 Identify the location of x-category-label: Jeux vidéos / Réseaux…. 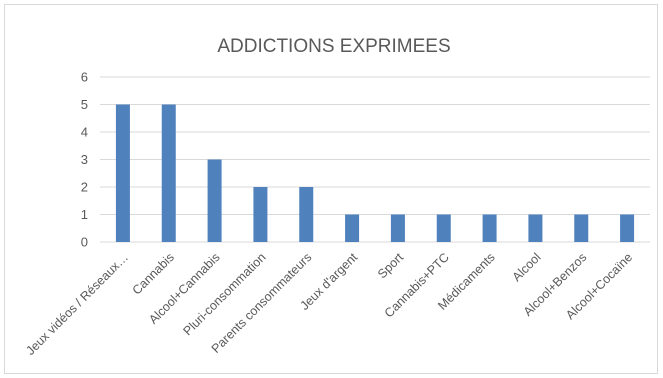
(77, 304).